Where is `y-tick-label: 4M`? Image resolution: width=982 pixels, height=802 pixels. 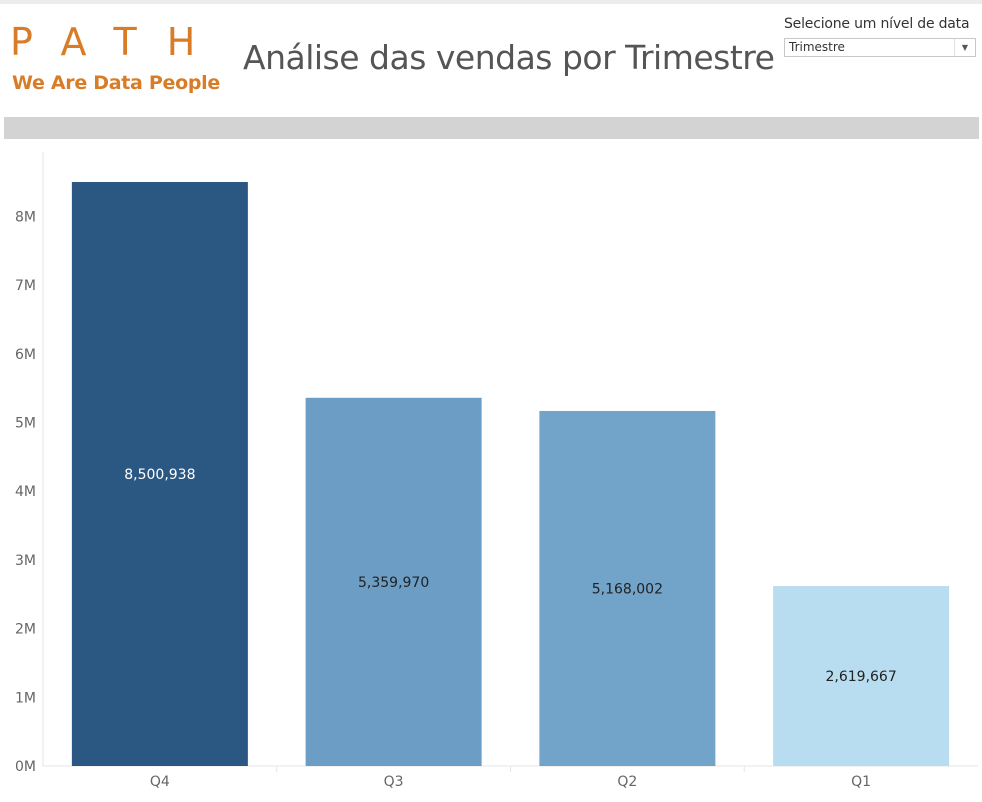 y-tick-label: 4M is located at coordinates (25, 492).